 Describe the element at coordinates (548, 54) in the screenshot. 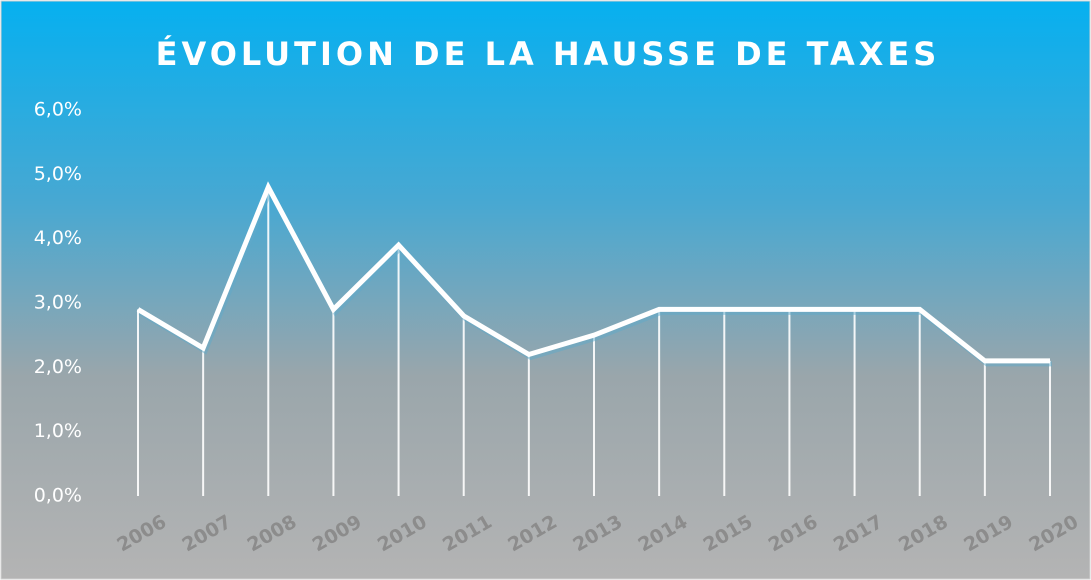

I see `chart-title: ÉVOLUTION DE LA HAUSSE DE TAXES` at that location.